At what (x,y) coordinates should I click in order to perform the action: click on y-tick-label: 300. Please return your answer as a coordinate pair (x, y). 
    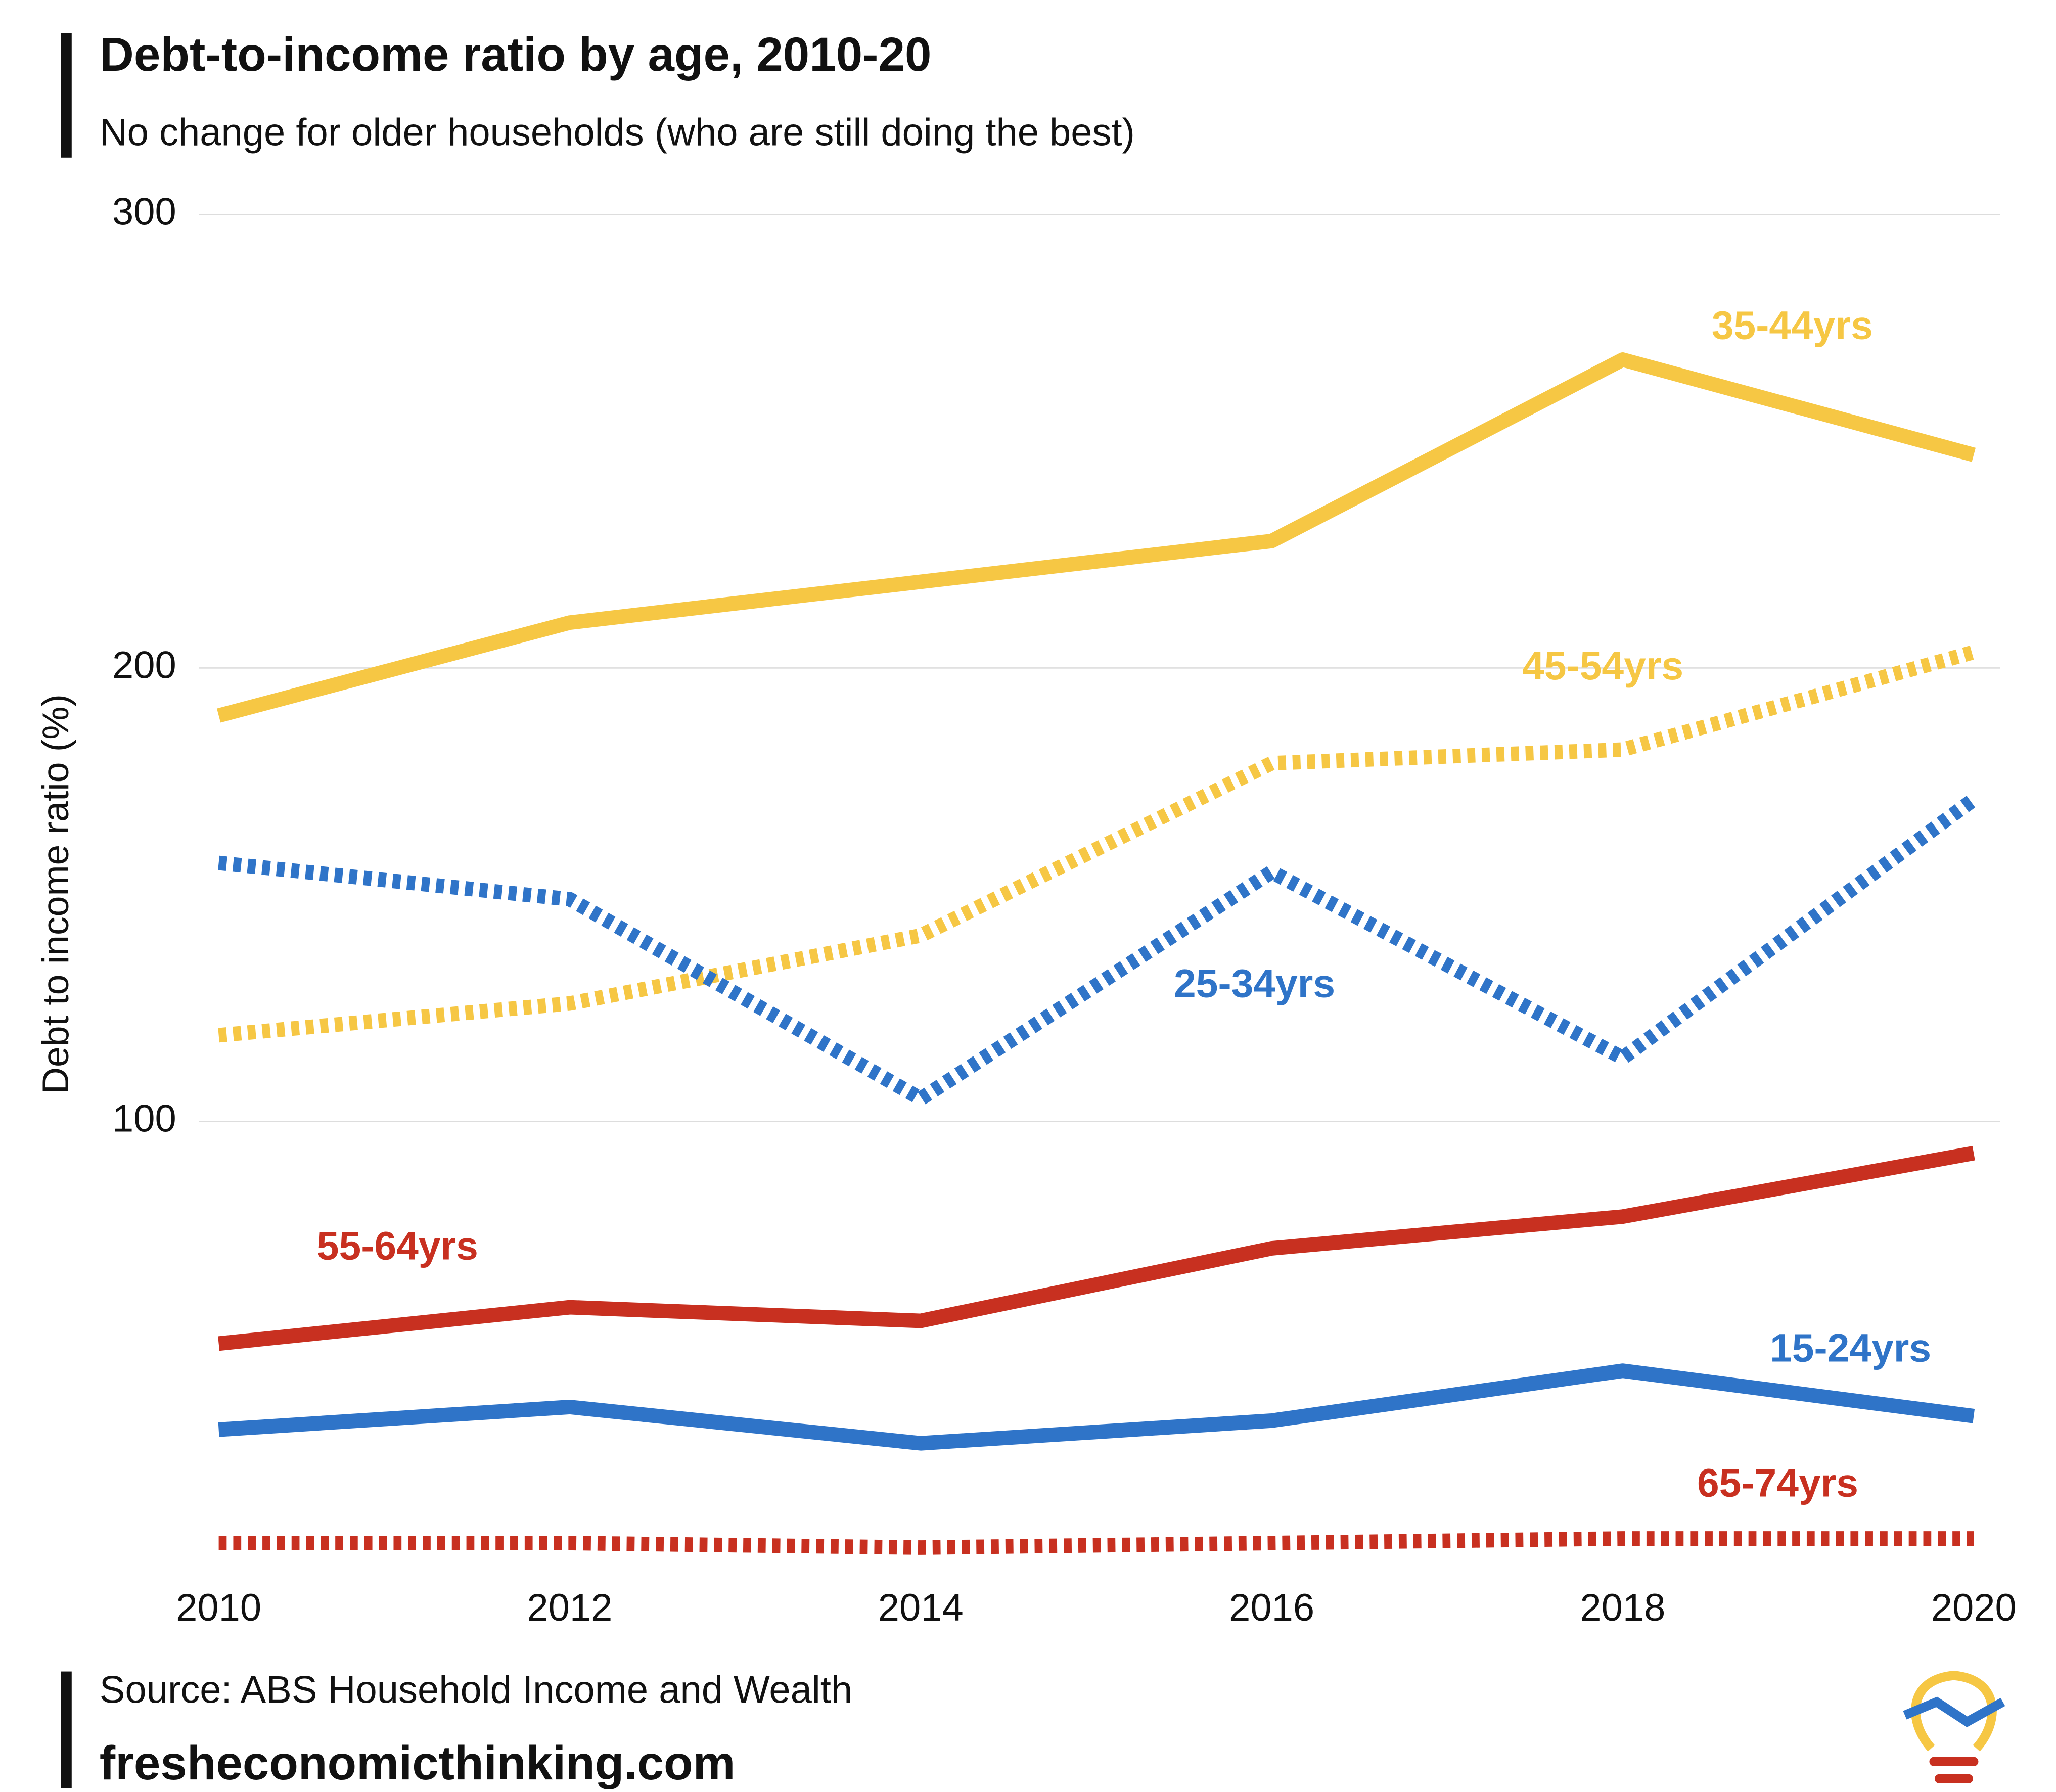
    Looking at the image, I should click on (144, 213).